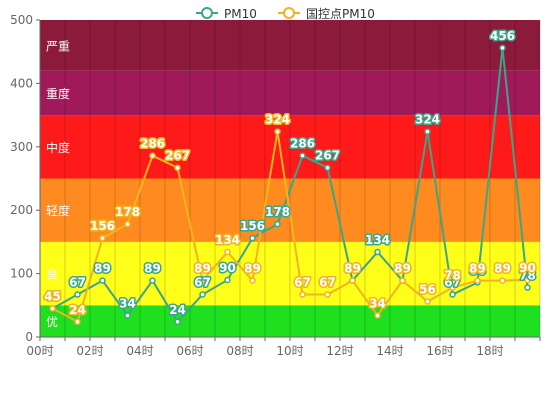 This screenshot has width=550, height=420. What do you see at coordinates (439, 351) in the screenshot?
I see `x-tick-label: 16时` at bounding box center [439, 351].